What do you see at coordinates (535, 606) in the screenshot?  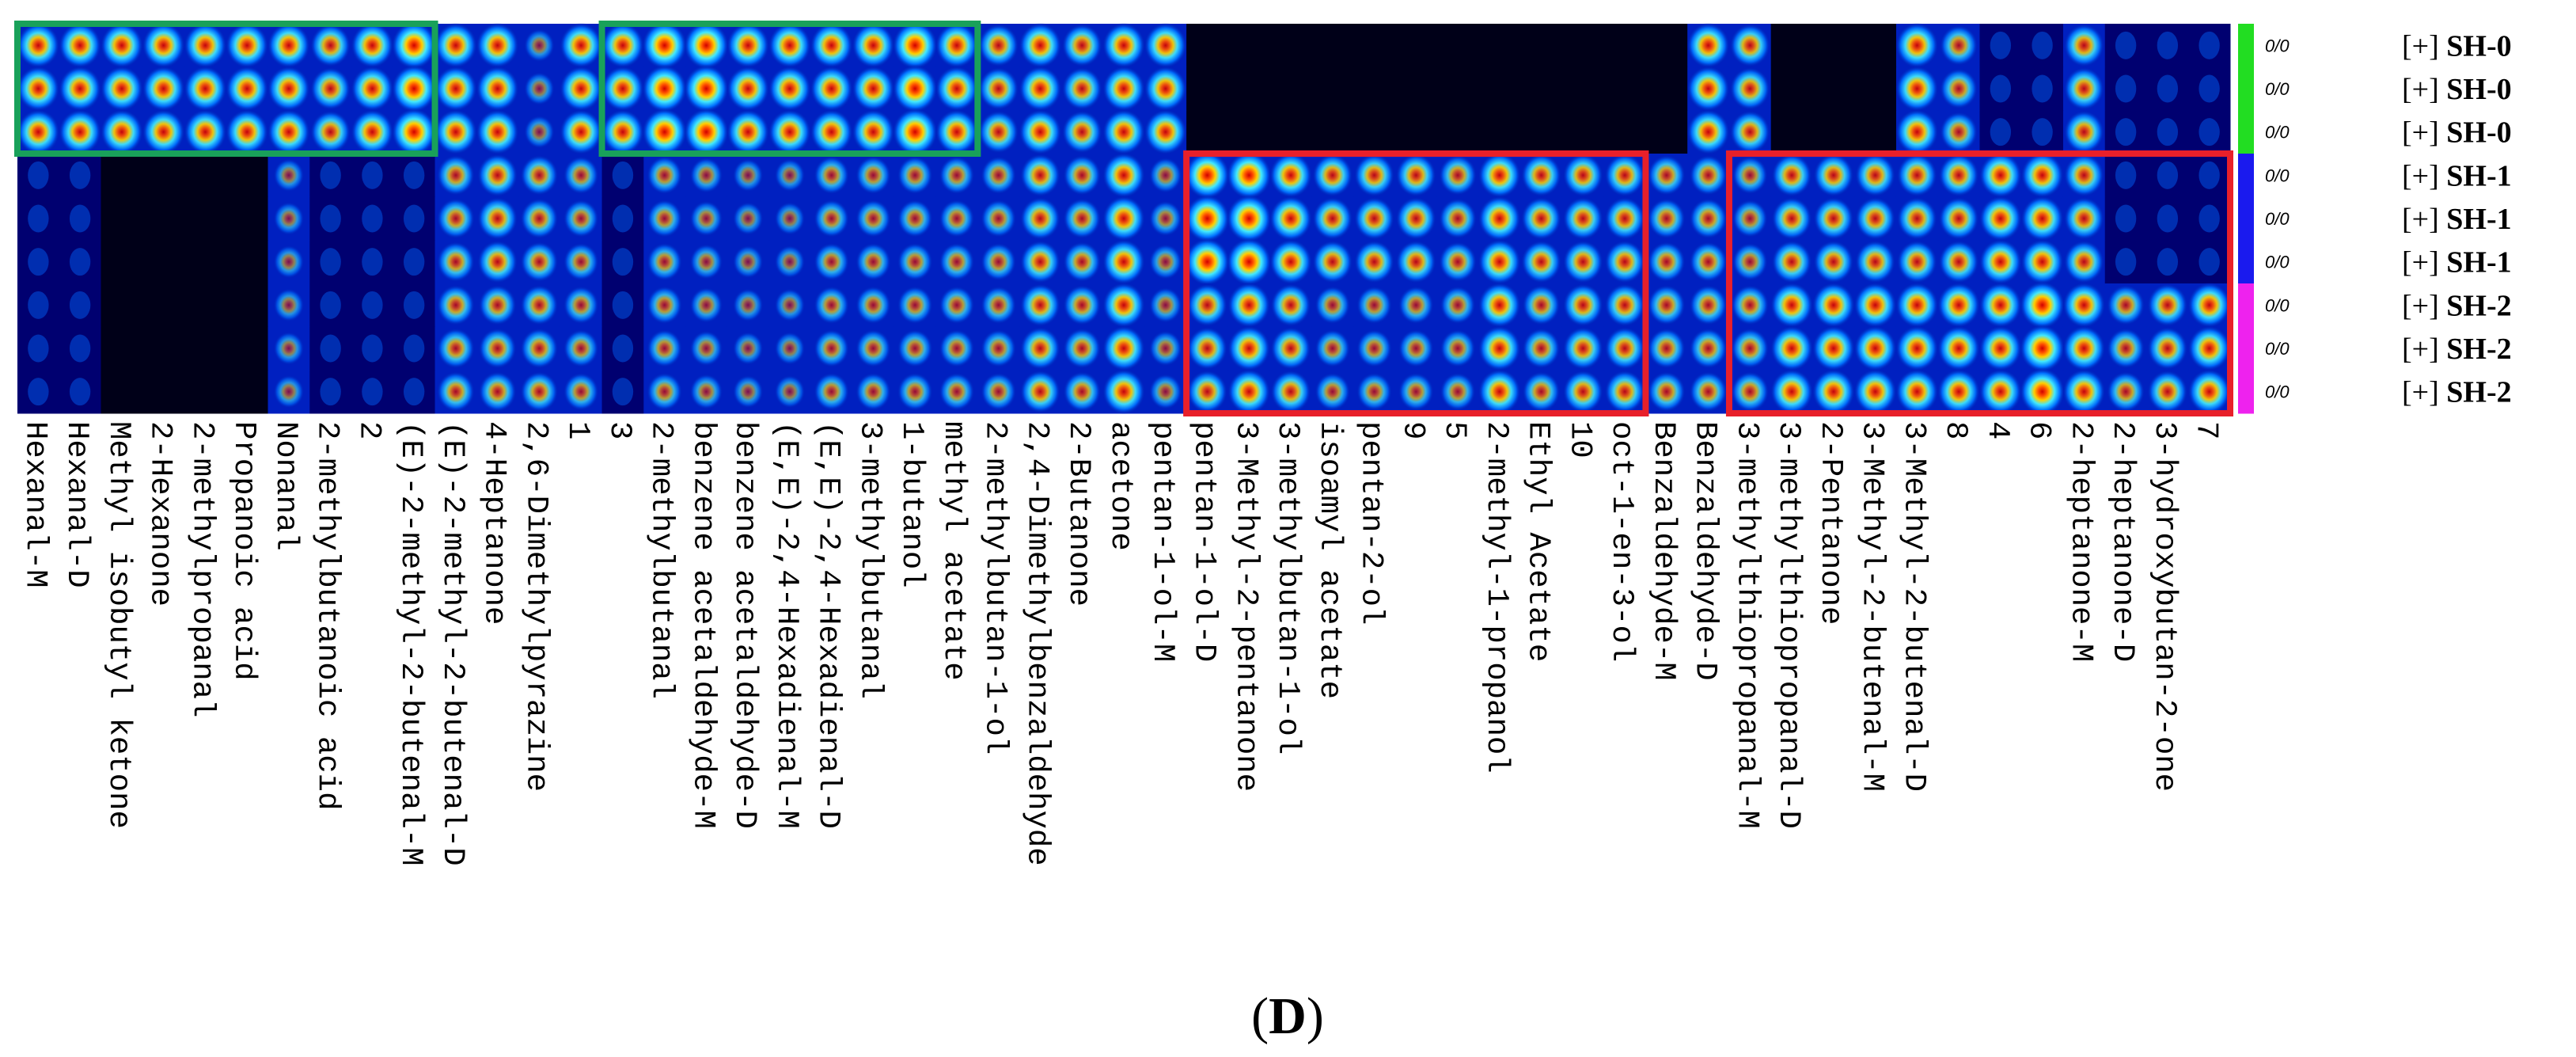 I see `compound-label: 2,6-Dimethylpyrazine` at bounding box center [535, 606].